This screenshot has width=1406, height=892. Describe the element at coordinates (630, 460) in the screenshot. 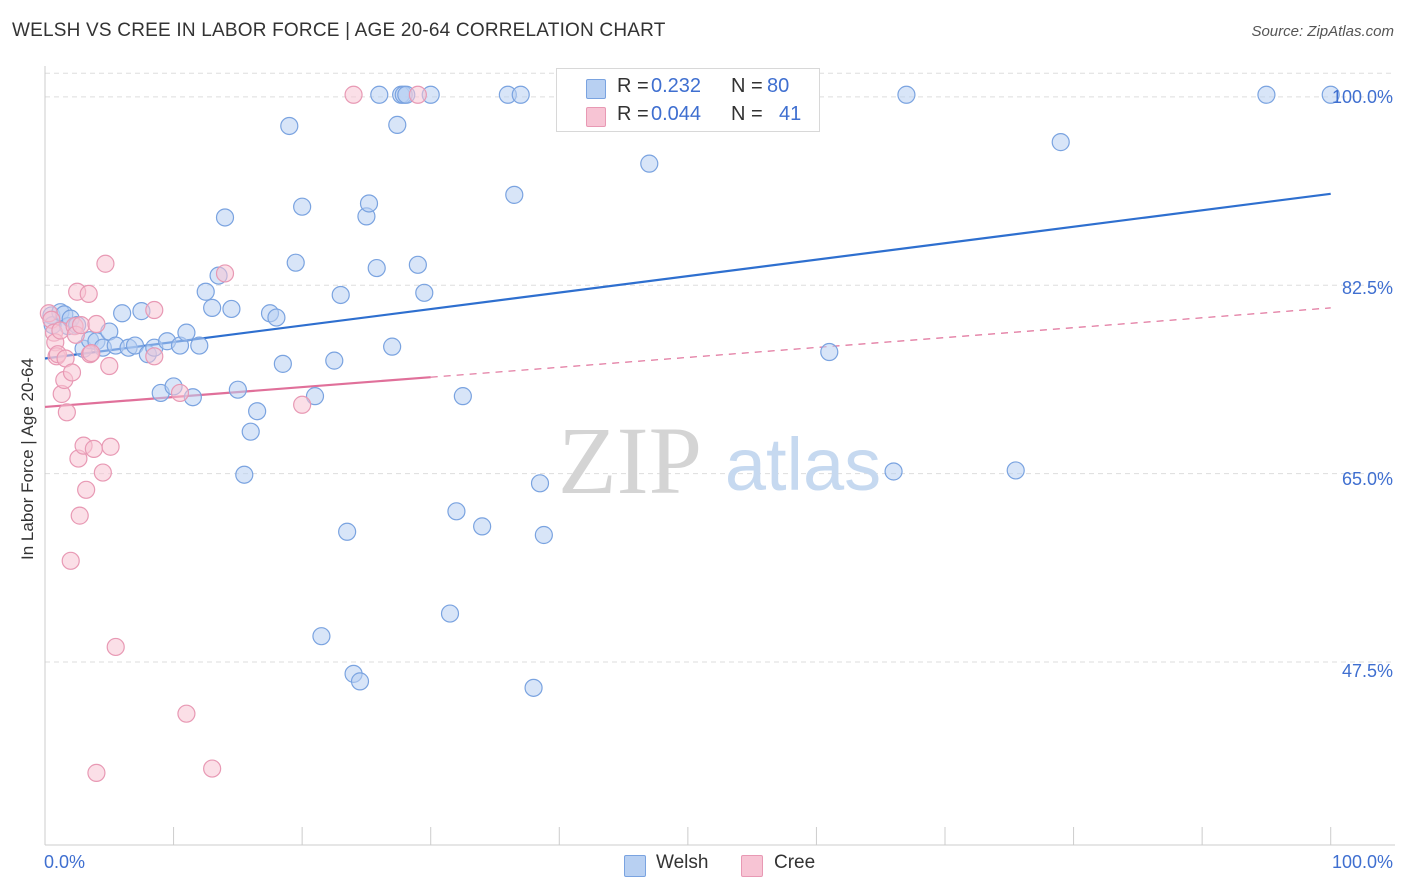

I see `watermark-zip: ZIP` at that location.